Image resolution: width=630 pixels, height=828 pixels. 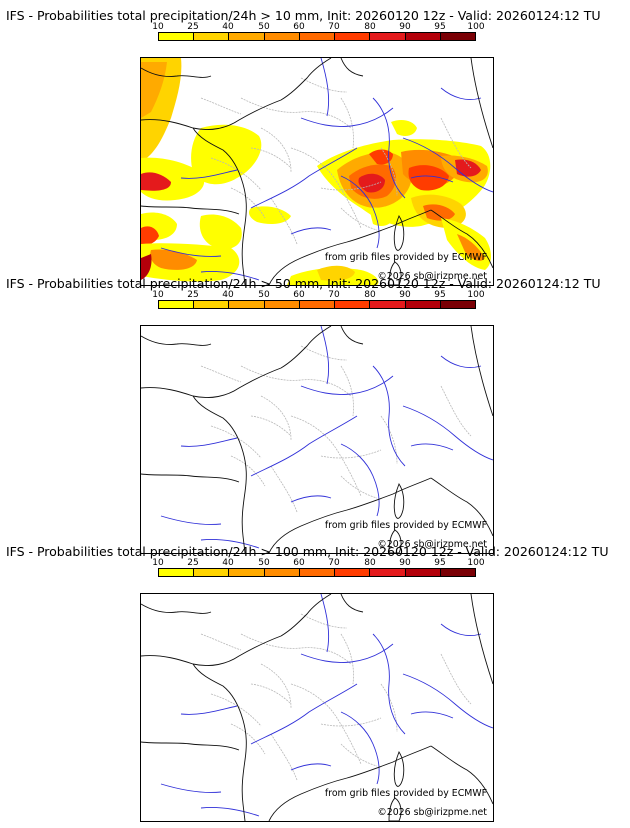 What do you see at coordinates (432, 812) in the screenshot?
I see `copyright-credit: ©2026 sb@irizpme.net` at bounding box center [432, 812].